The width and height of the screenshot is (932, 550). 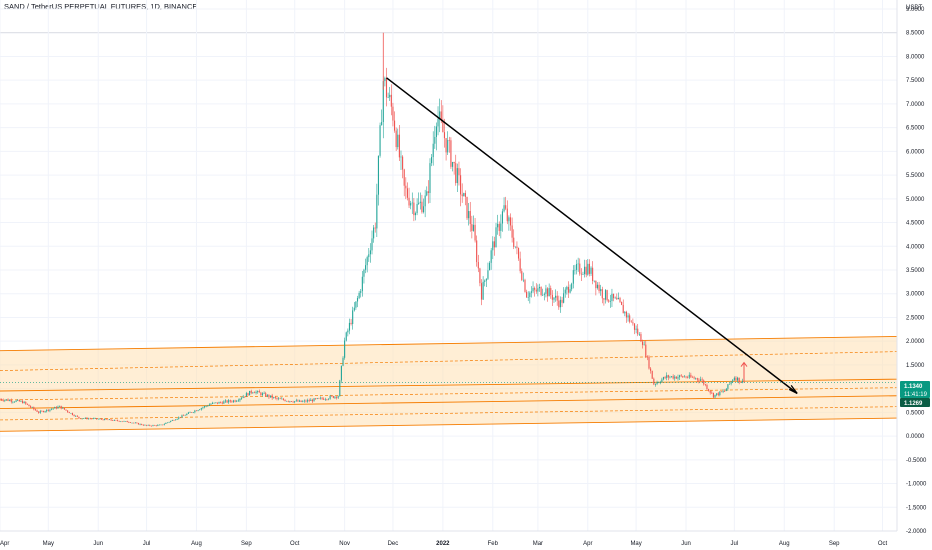 I want to click on y-tick-label: -2.0000, so click(x=916, y=532).